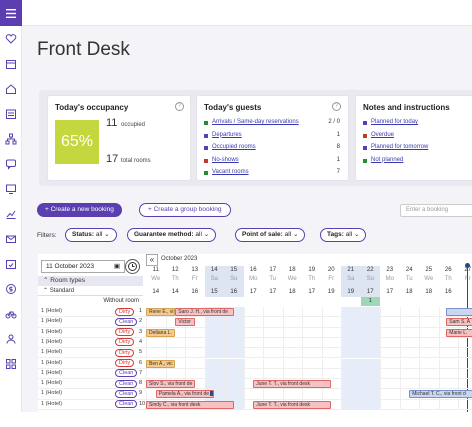 The height and width of the screenshot is (427, 472). Describe the element at coordinates (90, 291) in the screenshot. I see `standard-header: ⌃ Standard` at that location.